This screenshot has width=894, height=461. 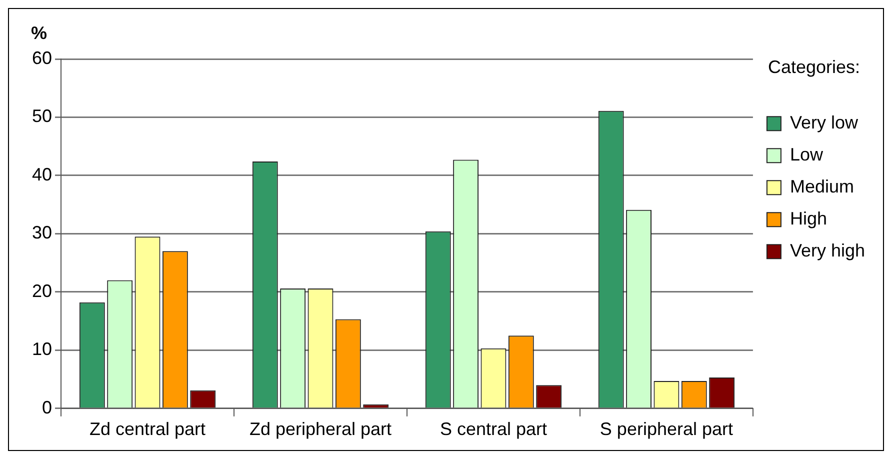 I want to click on x-tick-label: Zd central part, so click(x=147, y=429).